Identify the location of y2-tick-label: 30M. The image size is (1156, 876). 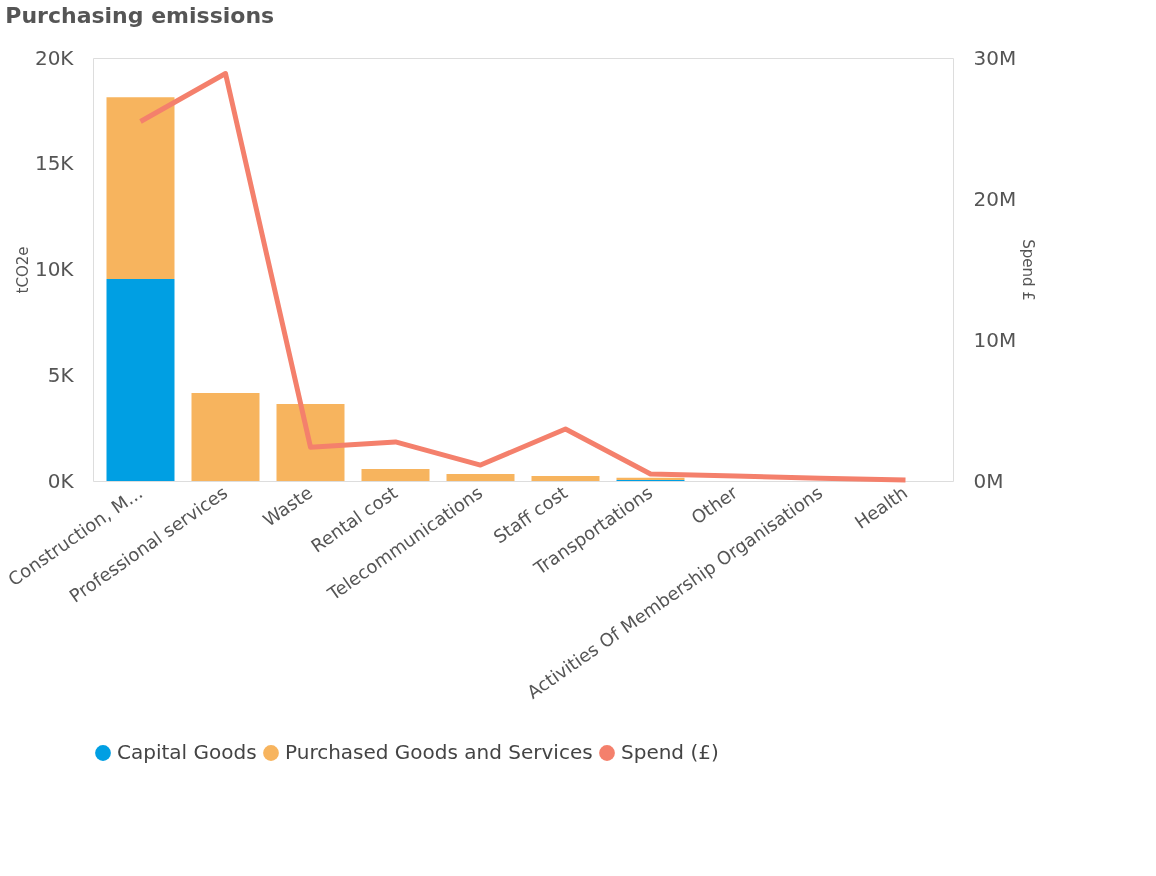
(995, 57).